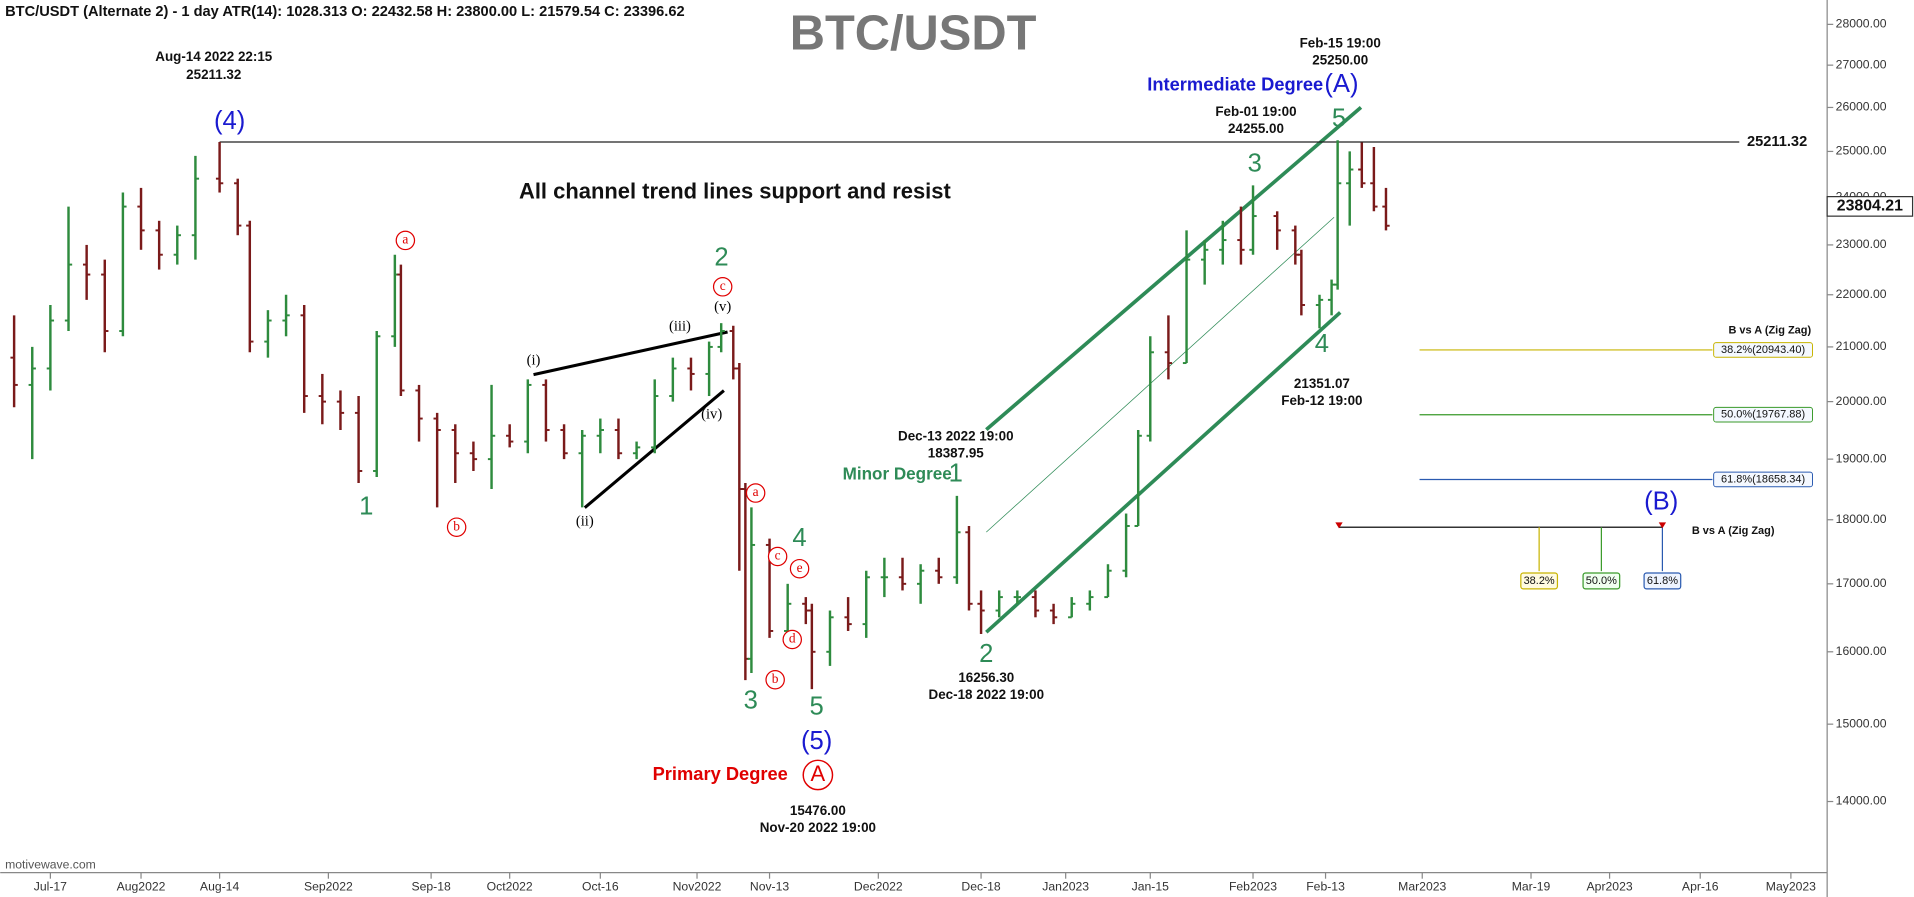 This screenshot has height=897, width=1914. I want to click on fib-label: 38.2%(20943.40), so click(1763, 350).